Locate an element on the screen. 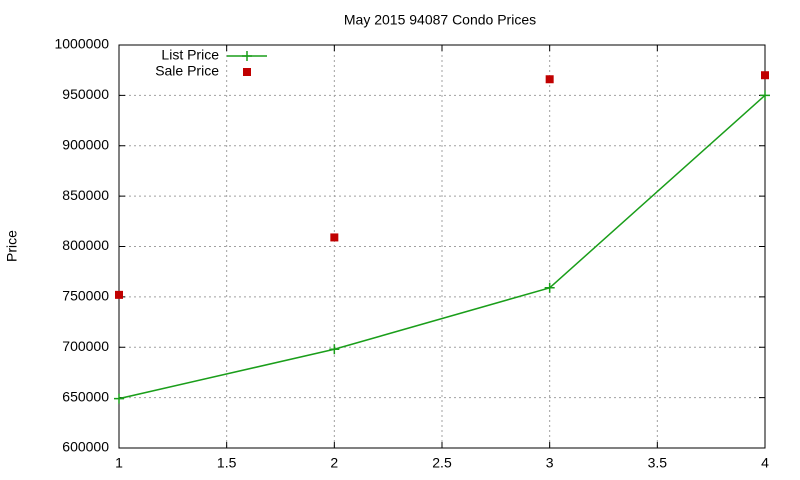 Image resolution: width=800 pixels, height=480 pixels. legend-label: Sale Price is located at coordinates (187, 71).